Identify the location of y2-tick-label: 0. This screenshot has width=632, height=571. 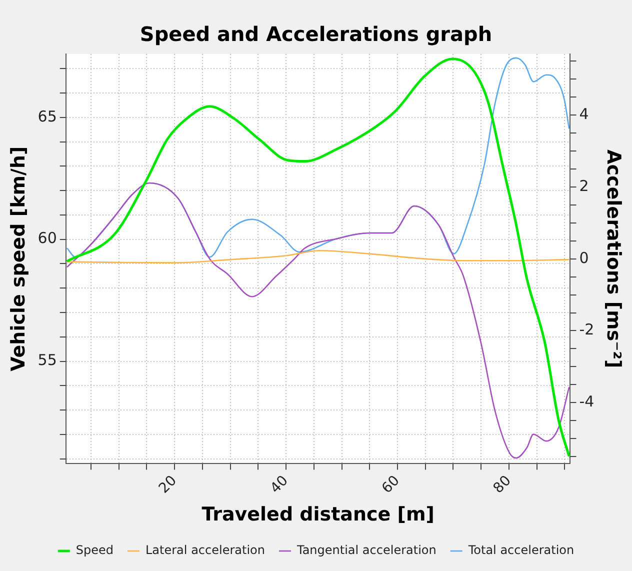
(584, 257).